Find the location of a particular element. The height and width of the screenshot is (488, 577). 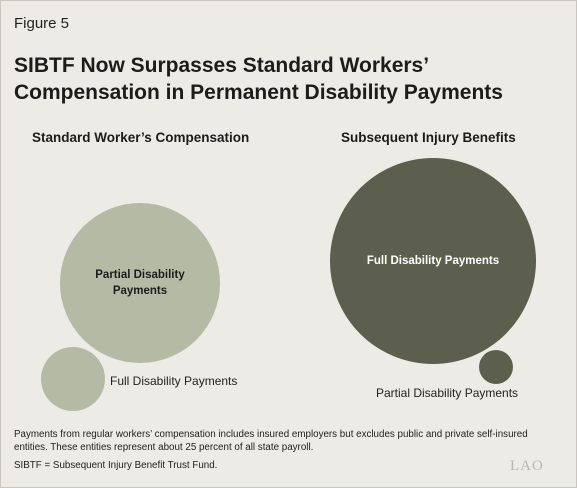

bubble-label-sibtf-full: Full Disability Payments is located at coordinates (433, 261).